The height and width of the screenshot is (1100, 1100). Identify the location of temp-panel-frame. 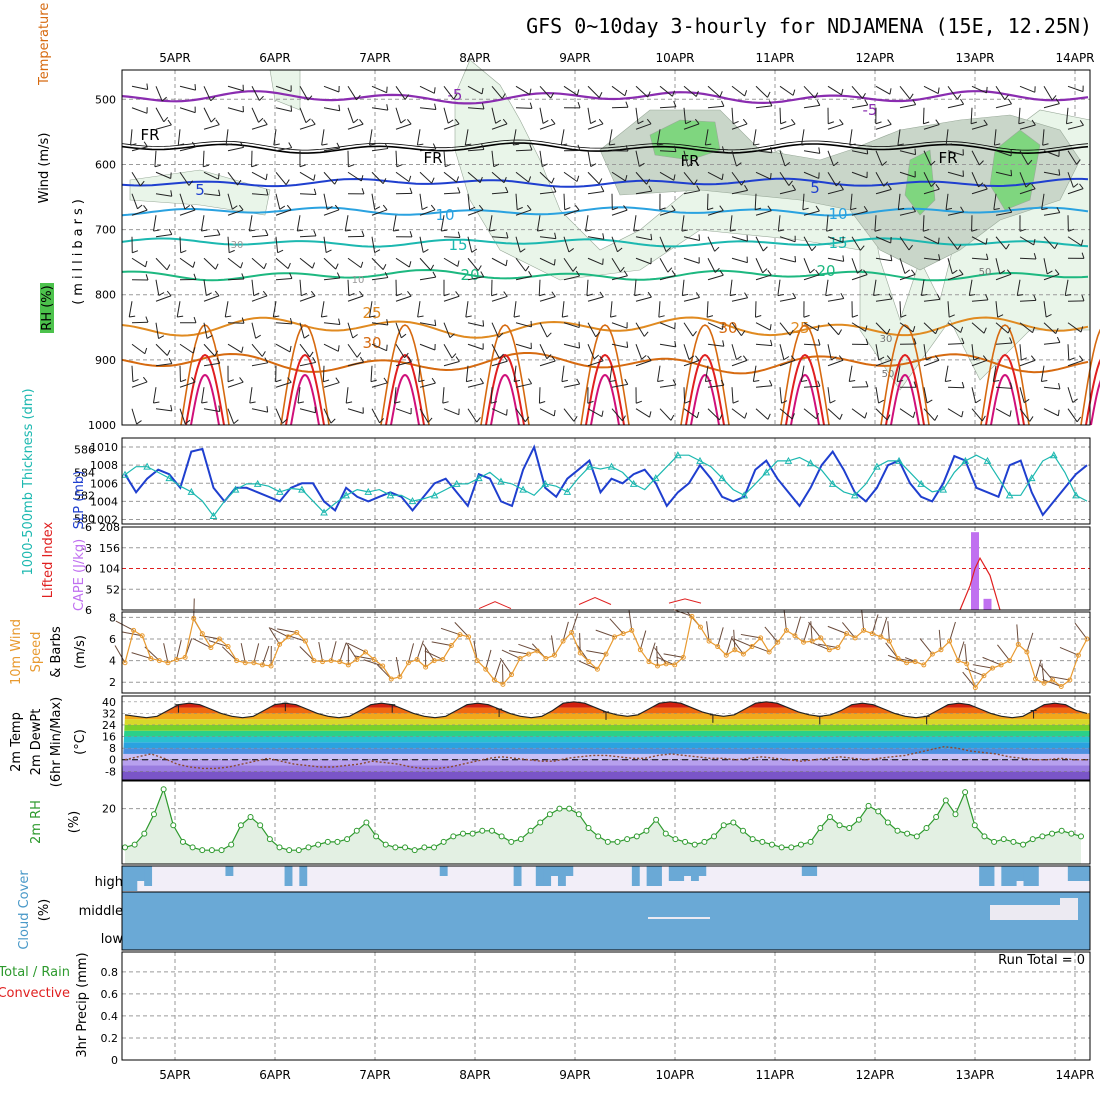
(606, 738).